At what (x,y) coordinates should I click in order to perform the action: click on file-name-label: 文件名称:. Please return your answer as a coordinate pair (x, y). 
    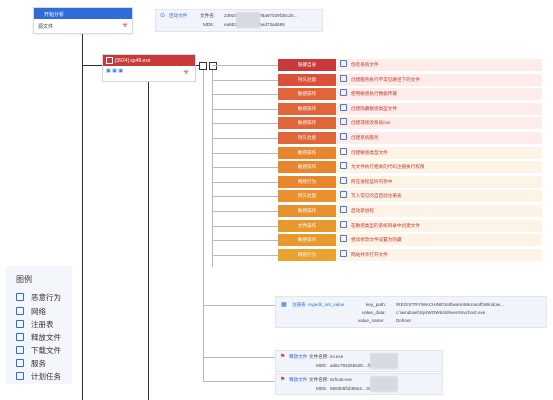
    Looking at the image, I should click on (319, 379).